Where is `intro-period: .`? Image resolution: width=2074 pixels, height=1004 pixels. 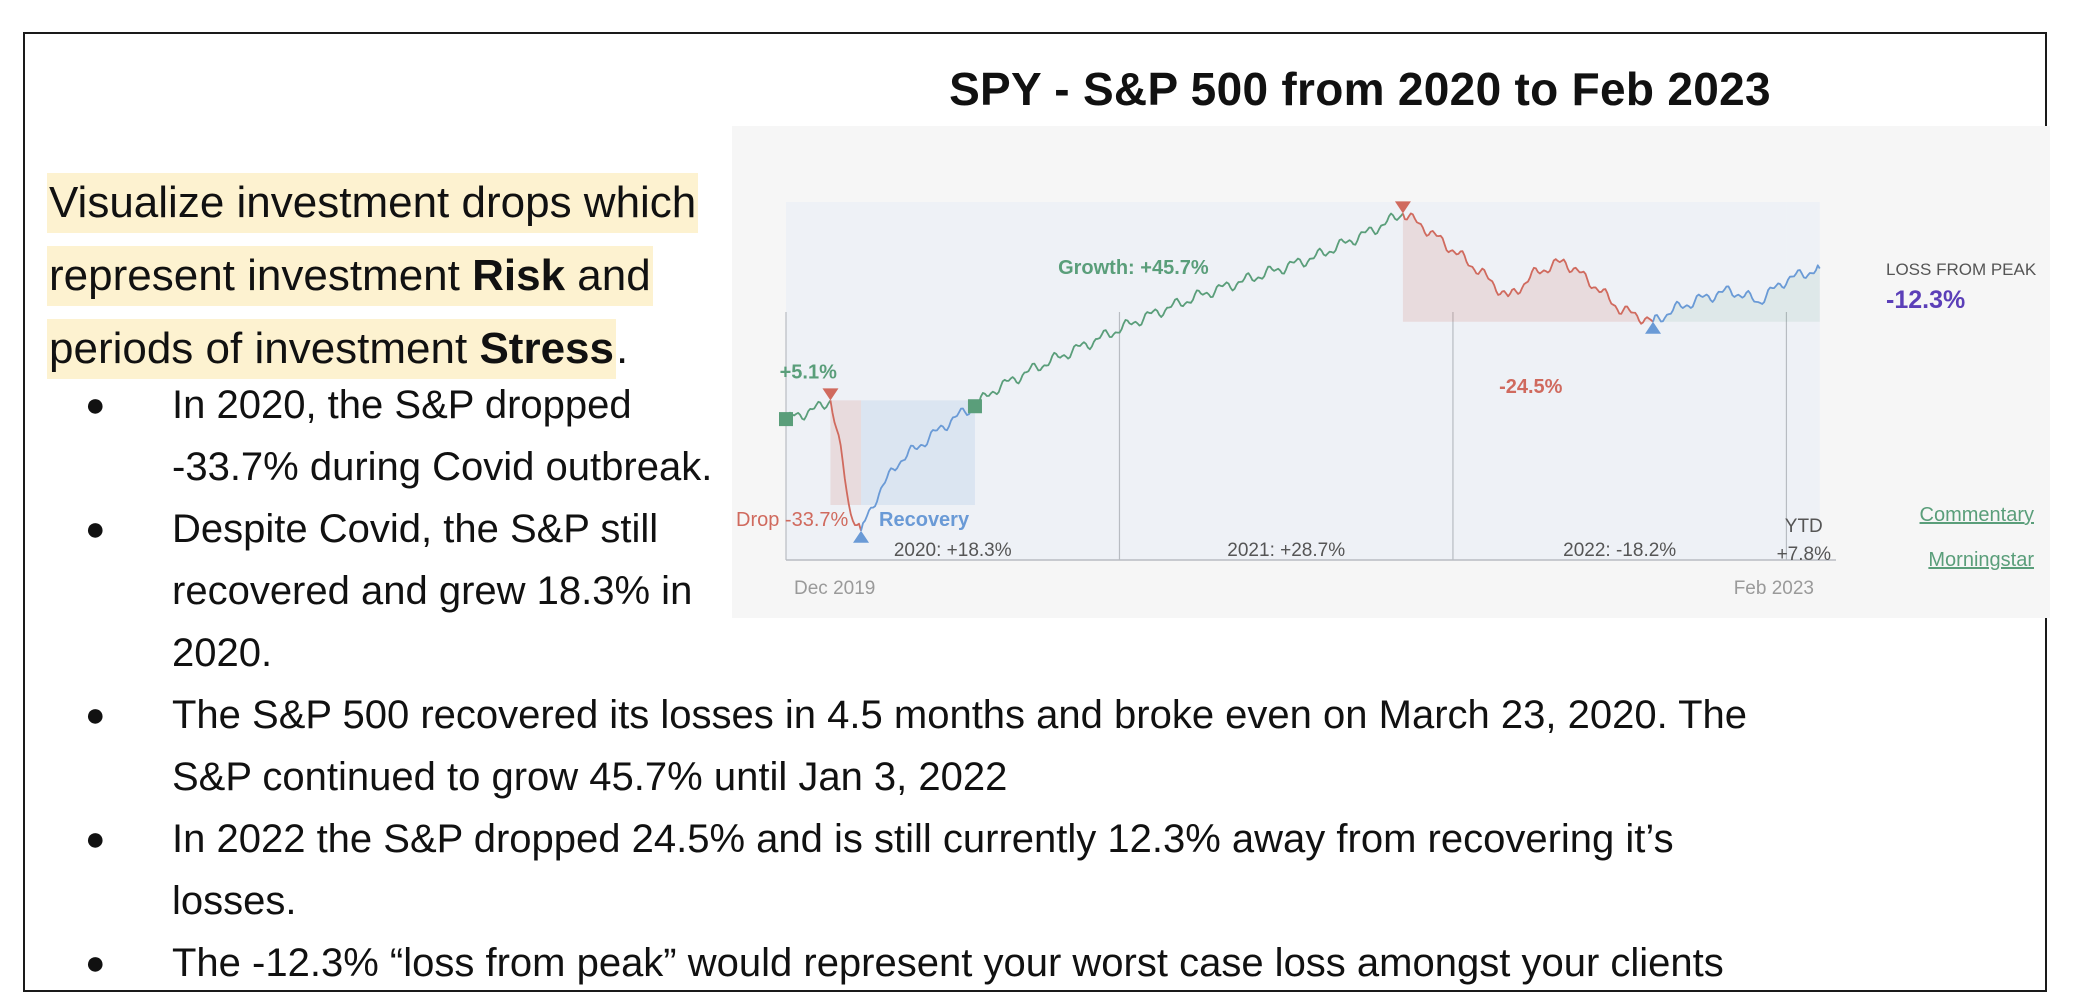 intro-period: . is located at coordinates (622, 348).